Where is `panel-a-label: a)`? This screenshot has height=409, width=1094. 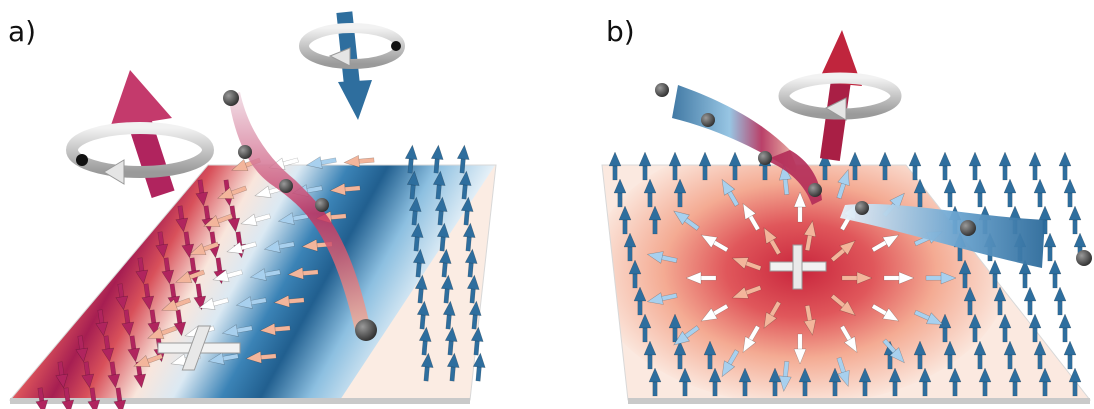 panel-a-label: a) is located at coordinates (22, 31).